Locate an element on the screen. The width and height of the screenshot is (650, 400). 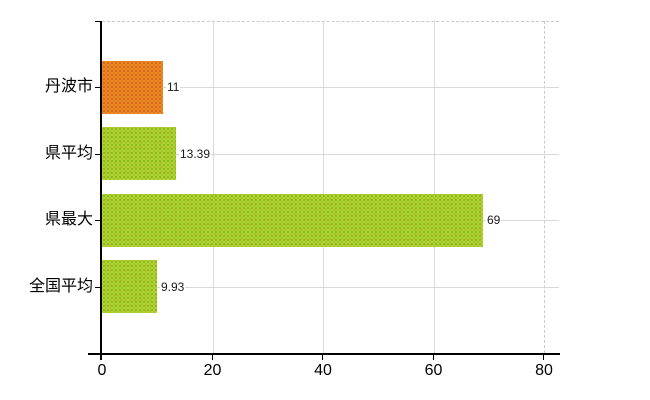
category-label: 県最大 is located at coordinates (68, 219).